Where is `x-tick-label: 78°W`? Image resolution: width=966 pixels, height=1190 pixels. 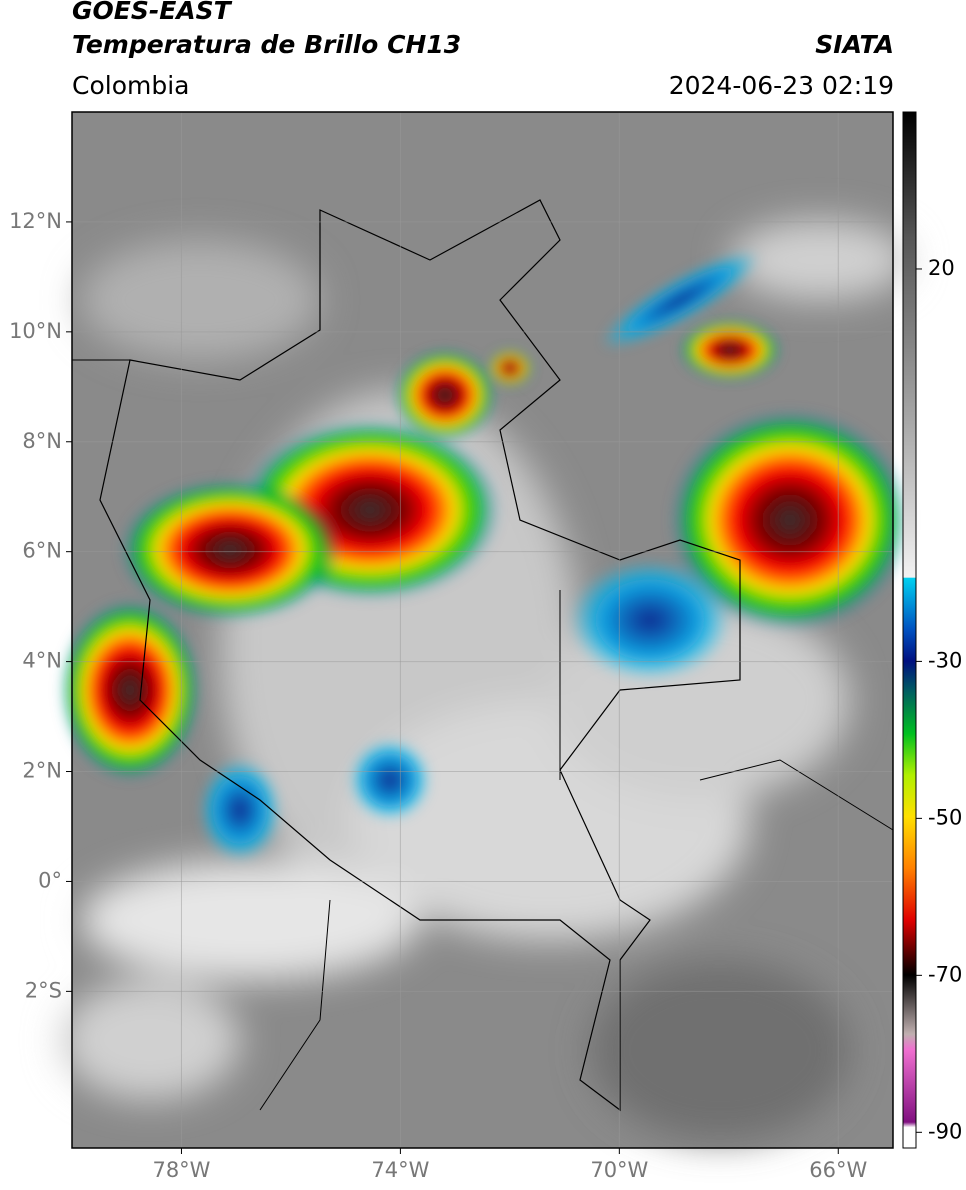 x-tick-label: 78°W is located at coordinates (181, 1170).